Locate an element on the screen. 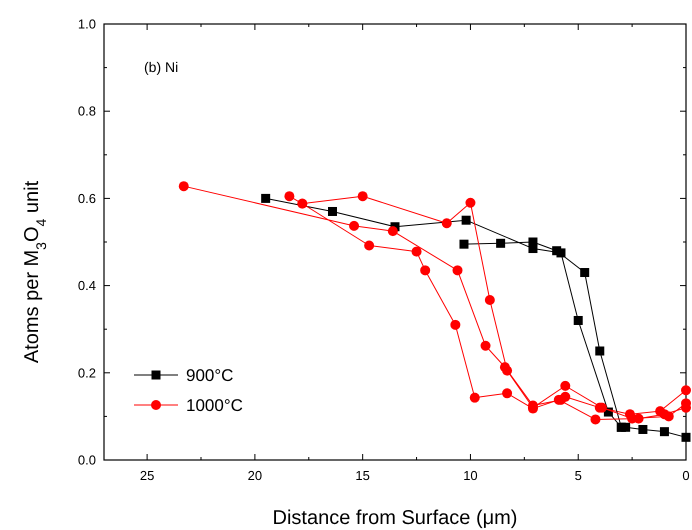 This screenshot has height=530, width=692. x-tick-label: 20 is located at coordinates (255, 475).